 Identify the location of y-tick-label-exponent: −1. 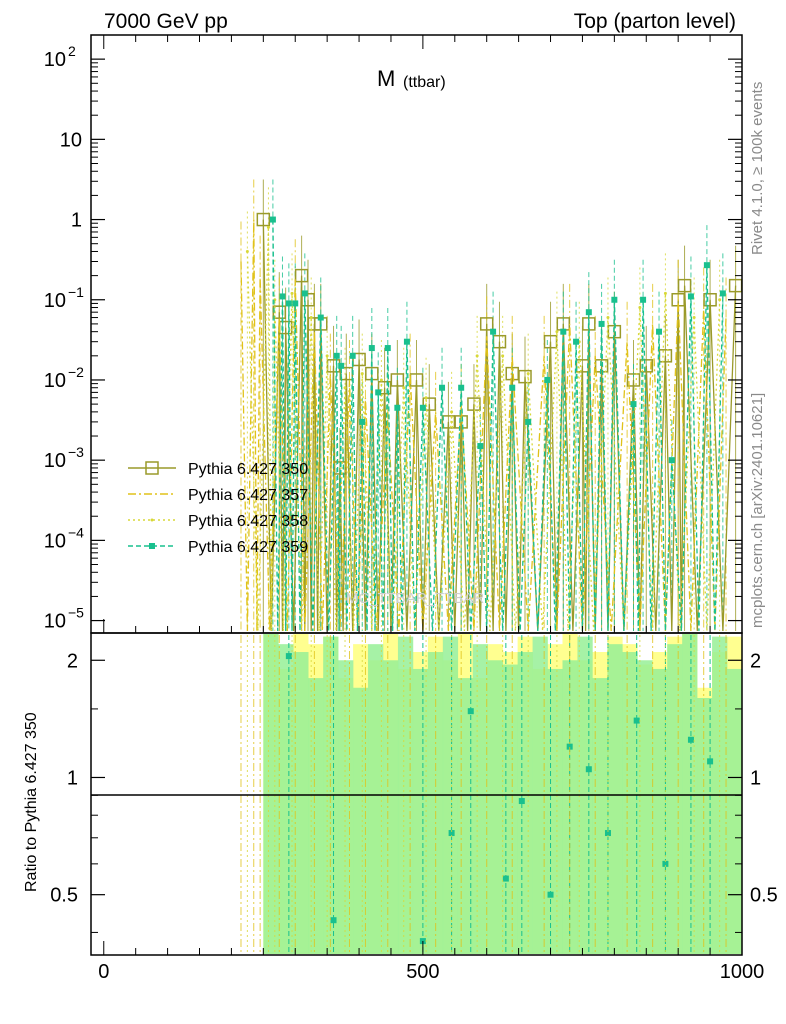
(76, 292).